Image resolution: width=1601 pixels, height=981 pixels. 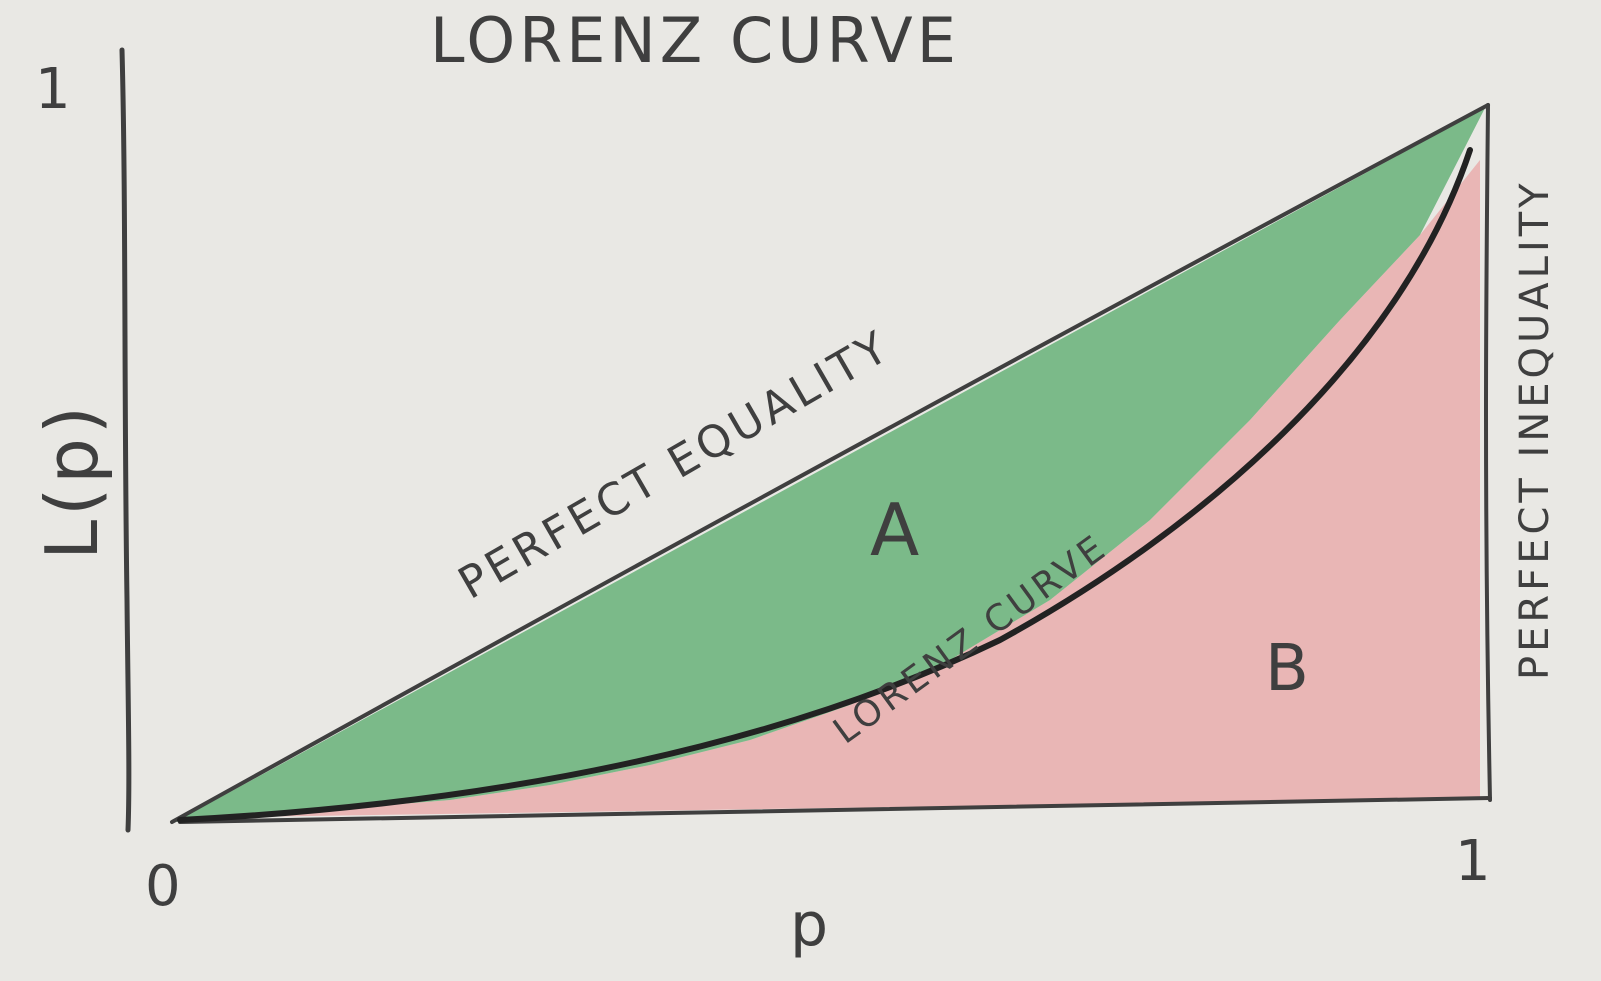 I want to click on x-axis-tick-1: 1, so click(x=1475, y=861).